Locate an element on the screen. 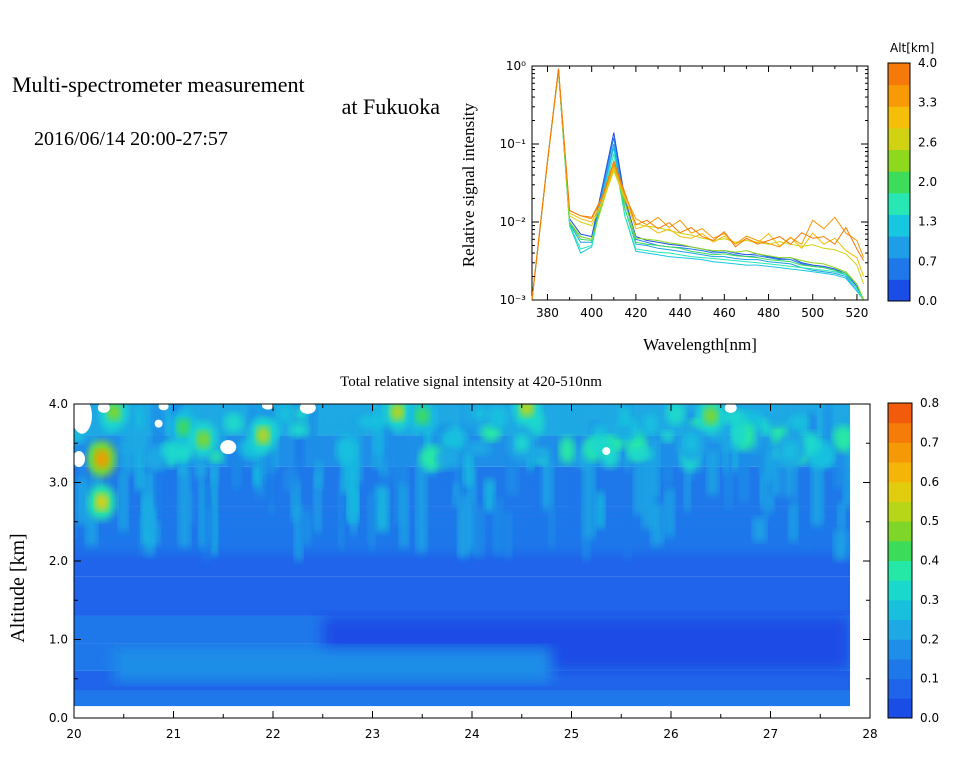 This screenshot has height=770, width=960. heatmap-xtick-label: 28 is located at coordinates (869, 734).